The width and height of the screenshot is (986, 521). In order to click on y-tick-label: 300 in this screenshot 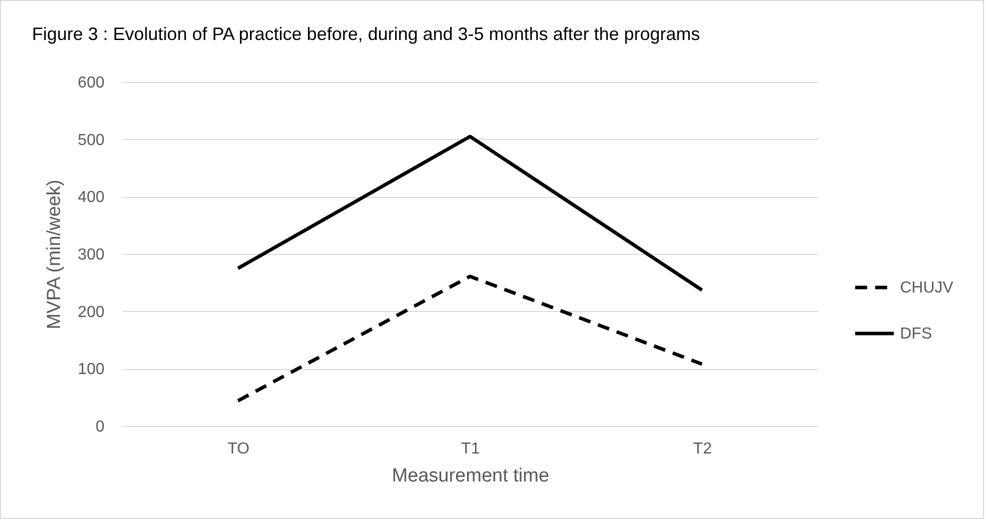, I will do `click(91, 255)`.